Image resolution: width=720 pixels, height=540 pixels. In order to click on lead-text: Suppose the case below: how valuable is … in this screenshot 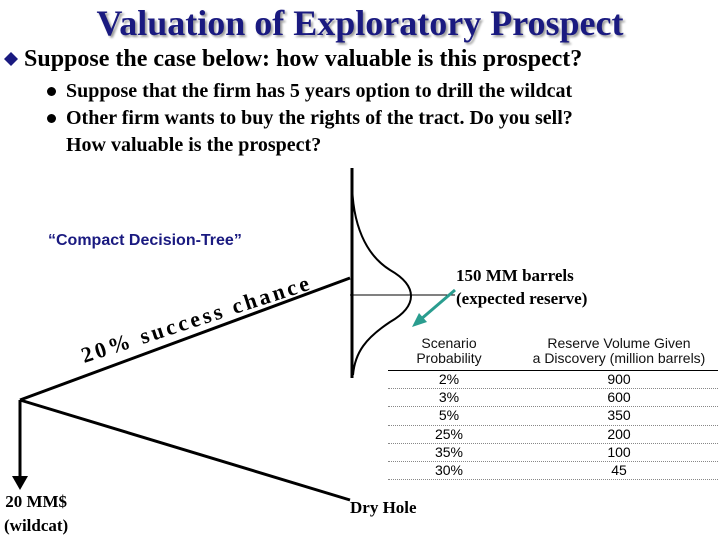, I will do `click(303, 59)`.